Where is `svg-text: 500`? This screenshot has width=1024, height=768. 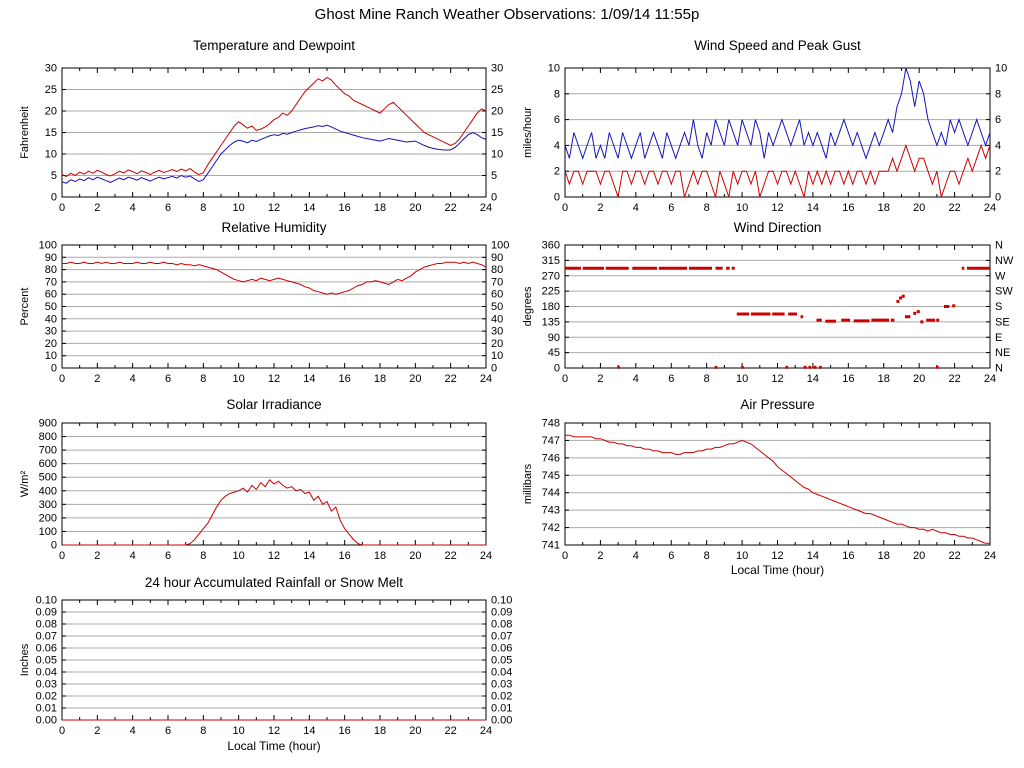 svg-text: 500 is located at coordinates (48, 478).